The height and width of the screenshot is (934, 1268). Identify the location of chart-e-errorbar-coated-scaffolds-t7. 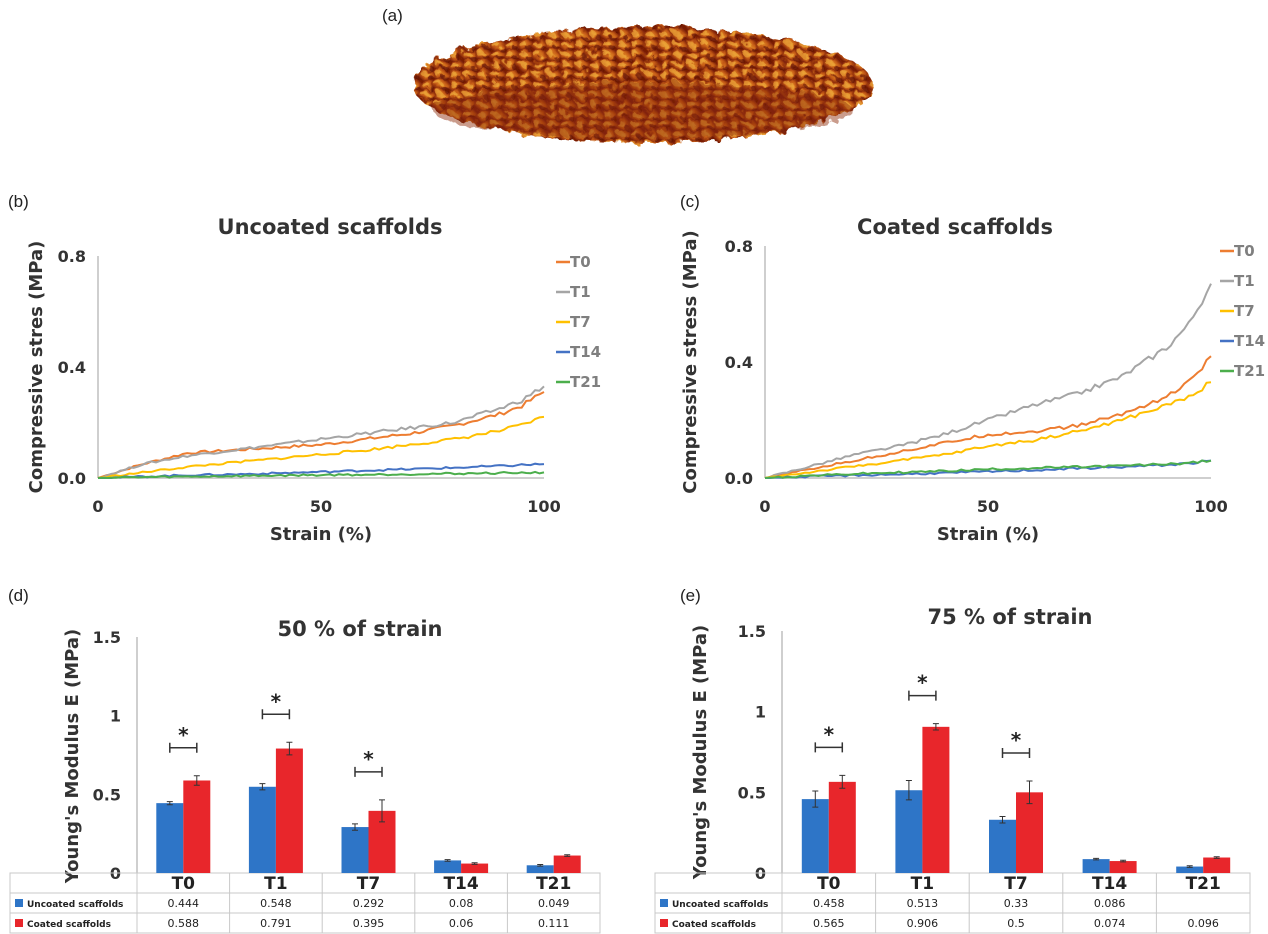
(1029, 792).